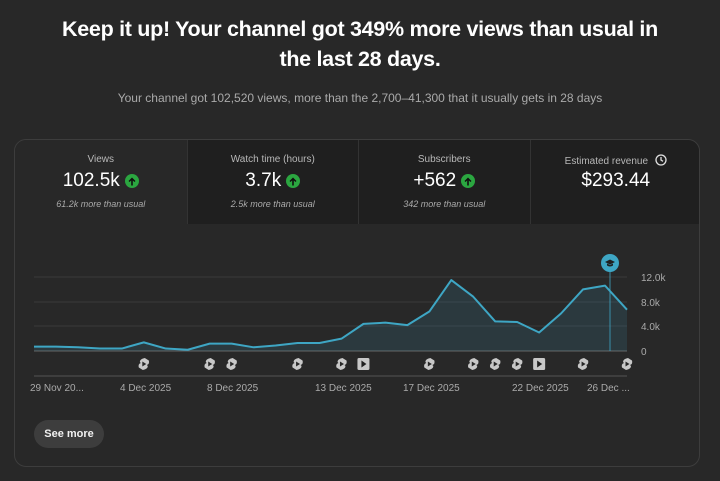 This screenshot has height=481, width=720. Describe the element at coordinates (330, 301) in the screenshot. I see `grid-lines` at that location.